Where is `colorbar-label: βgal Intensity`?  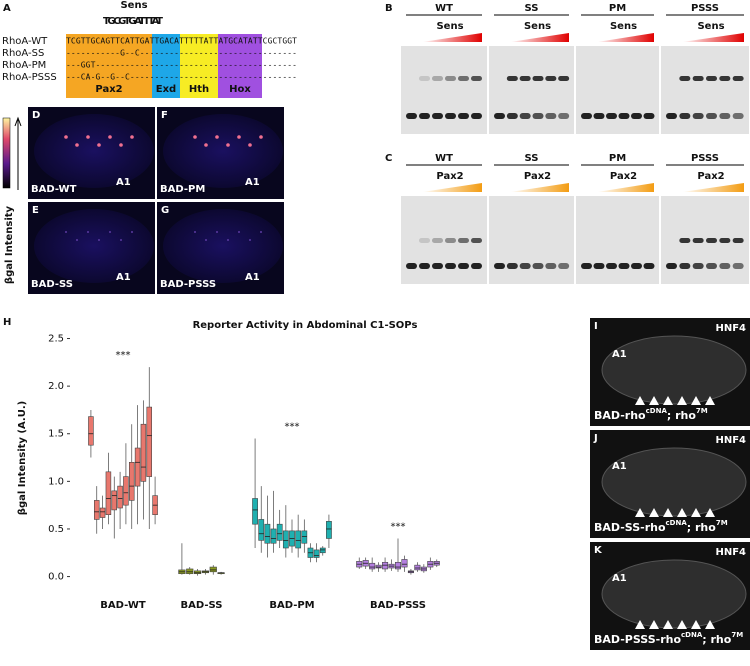 colorbar-label: βgal Intensity is located at coordinates (9, 244).